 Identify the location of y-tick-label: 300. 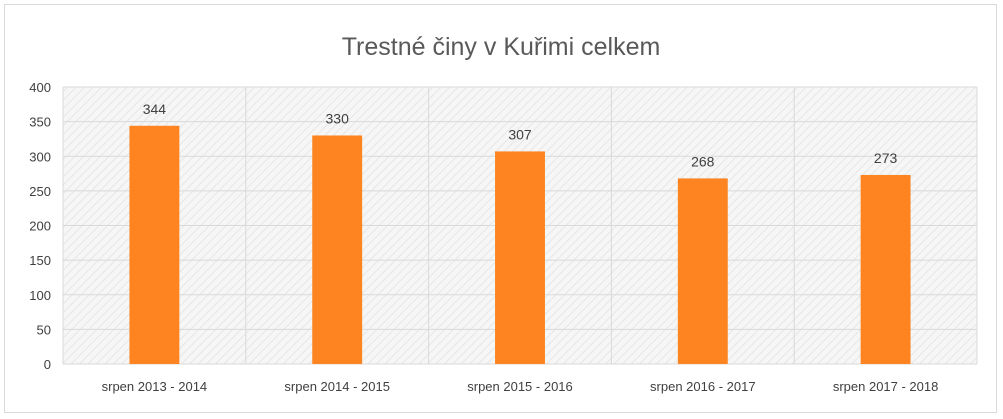
(40, 156).